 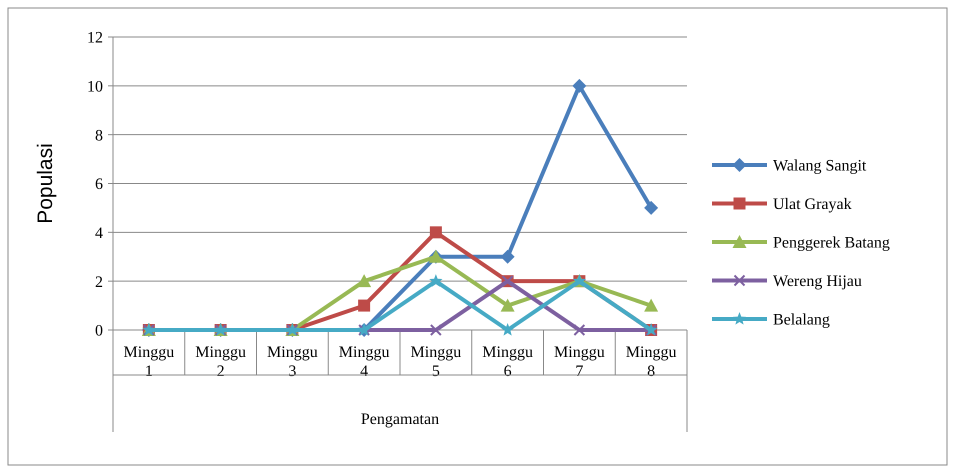 I want to click on legend-label: Ulat Grayak, so click(x=812, y=205).